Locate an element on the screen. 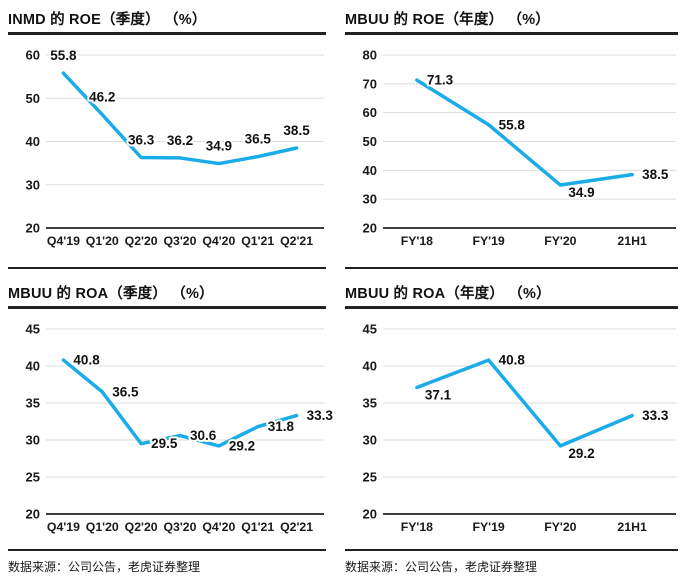 The image size is (700, 578). svg-text: 31.8 is located at coordinates (281, 426).